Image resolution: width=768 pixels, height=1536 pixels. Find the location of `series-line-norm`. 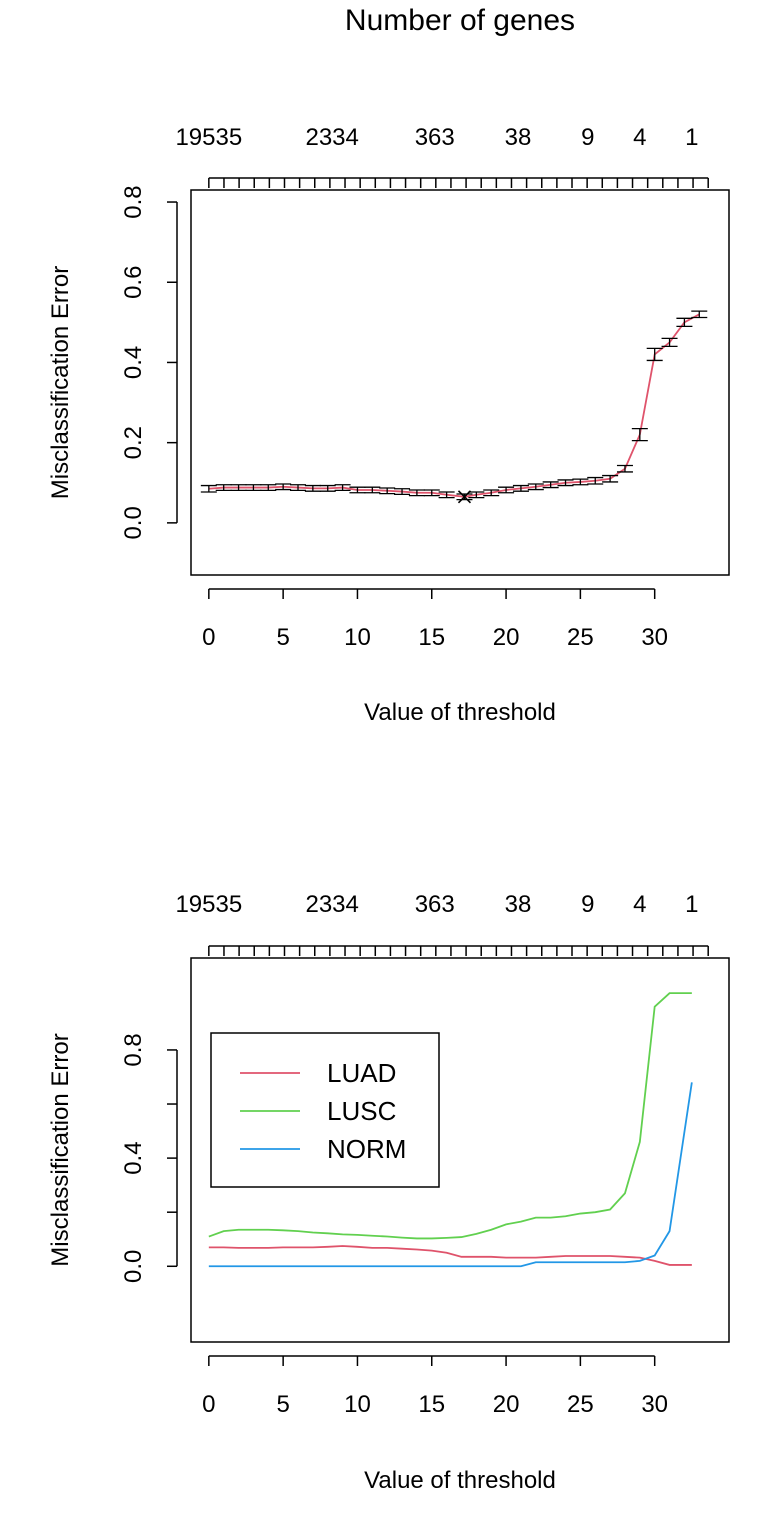

series-line-norm is located at coordinates (450, 1175).